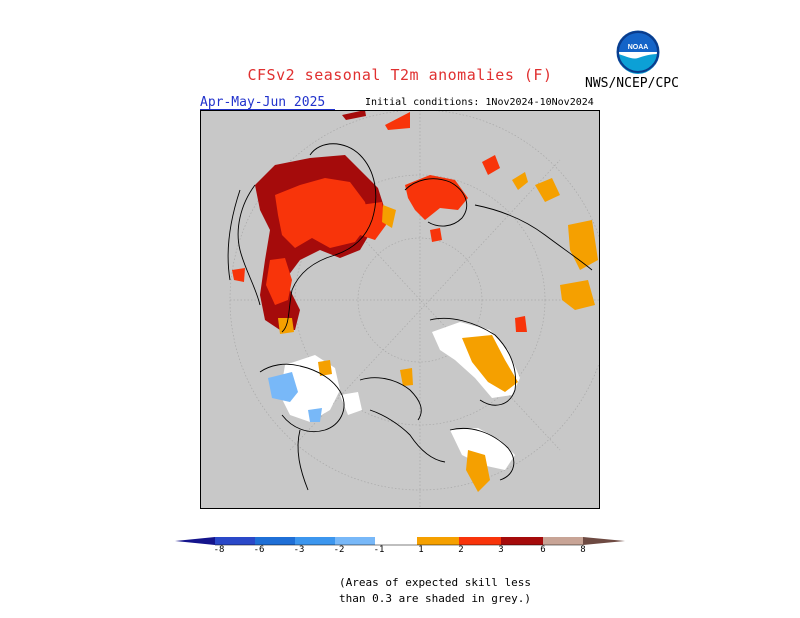  What do you see at coordinates (339, 549) in the screenshot?
I see `colorbar-label-4: -2` at bounding box center [339, 549].